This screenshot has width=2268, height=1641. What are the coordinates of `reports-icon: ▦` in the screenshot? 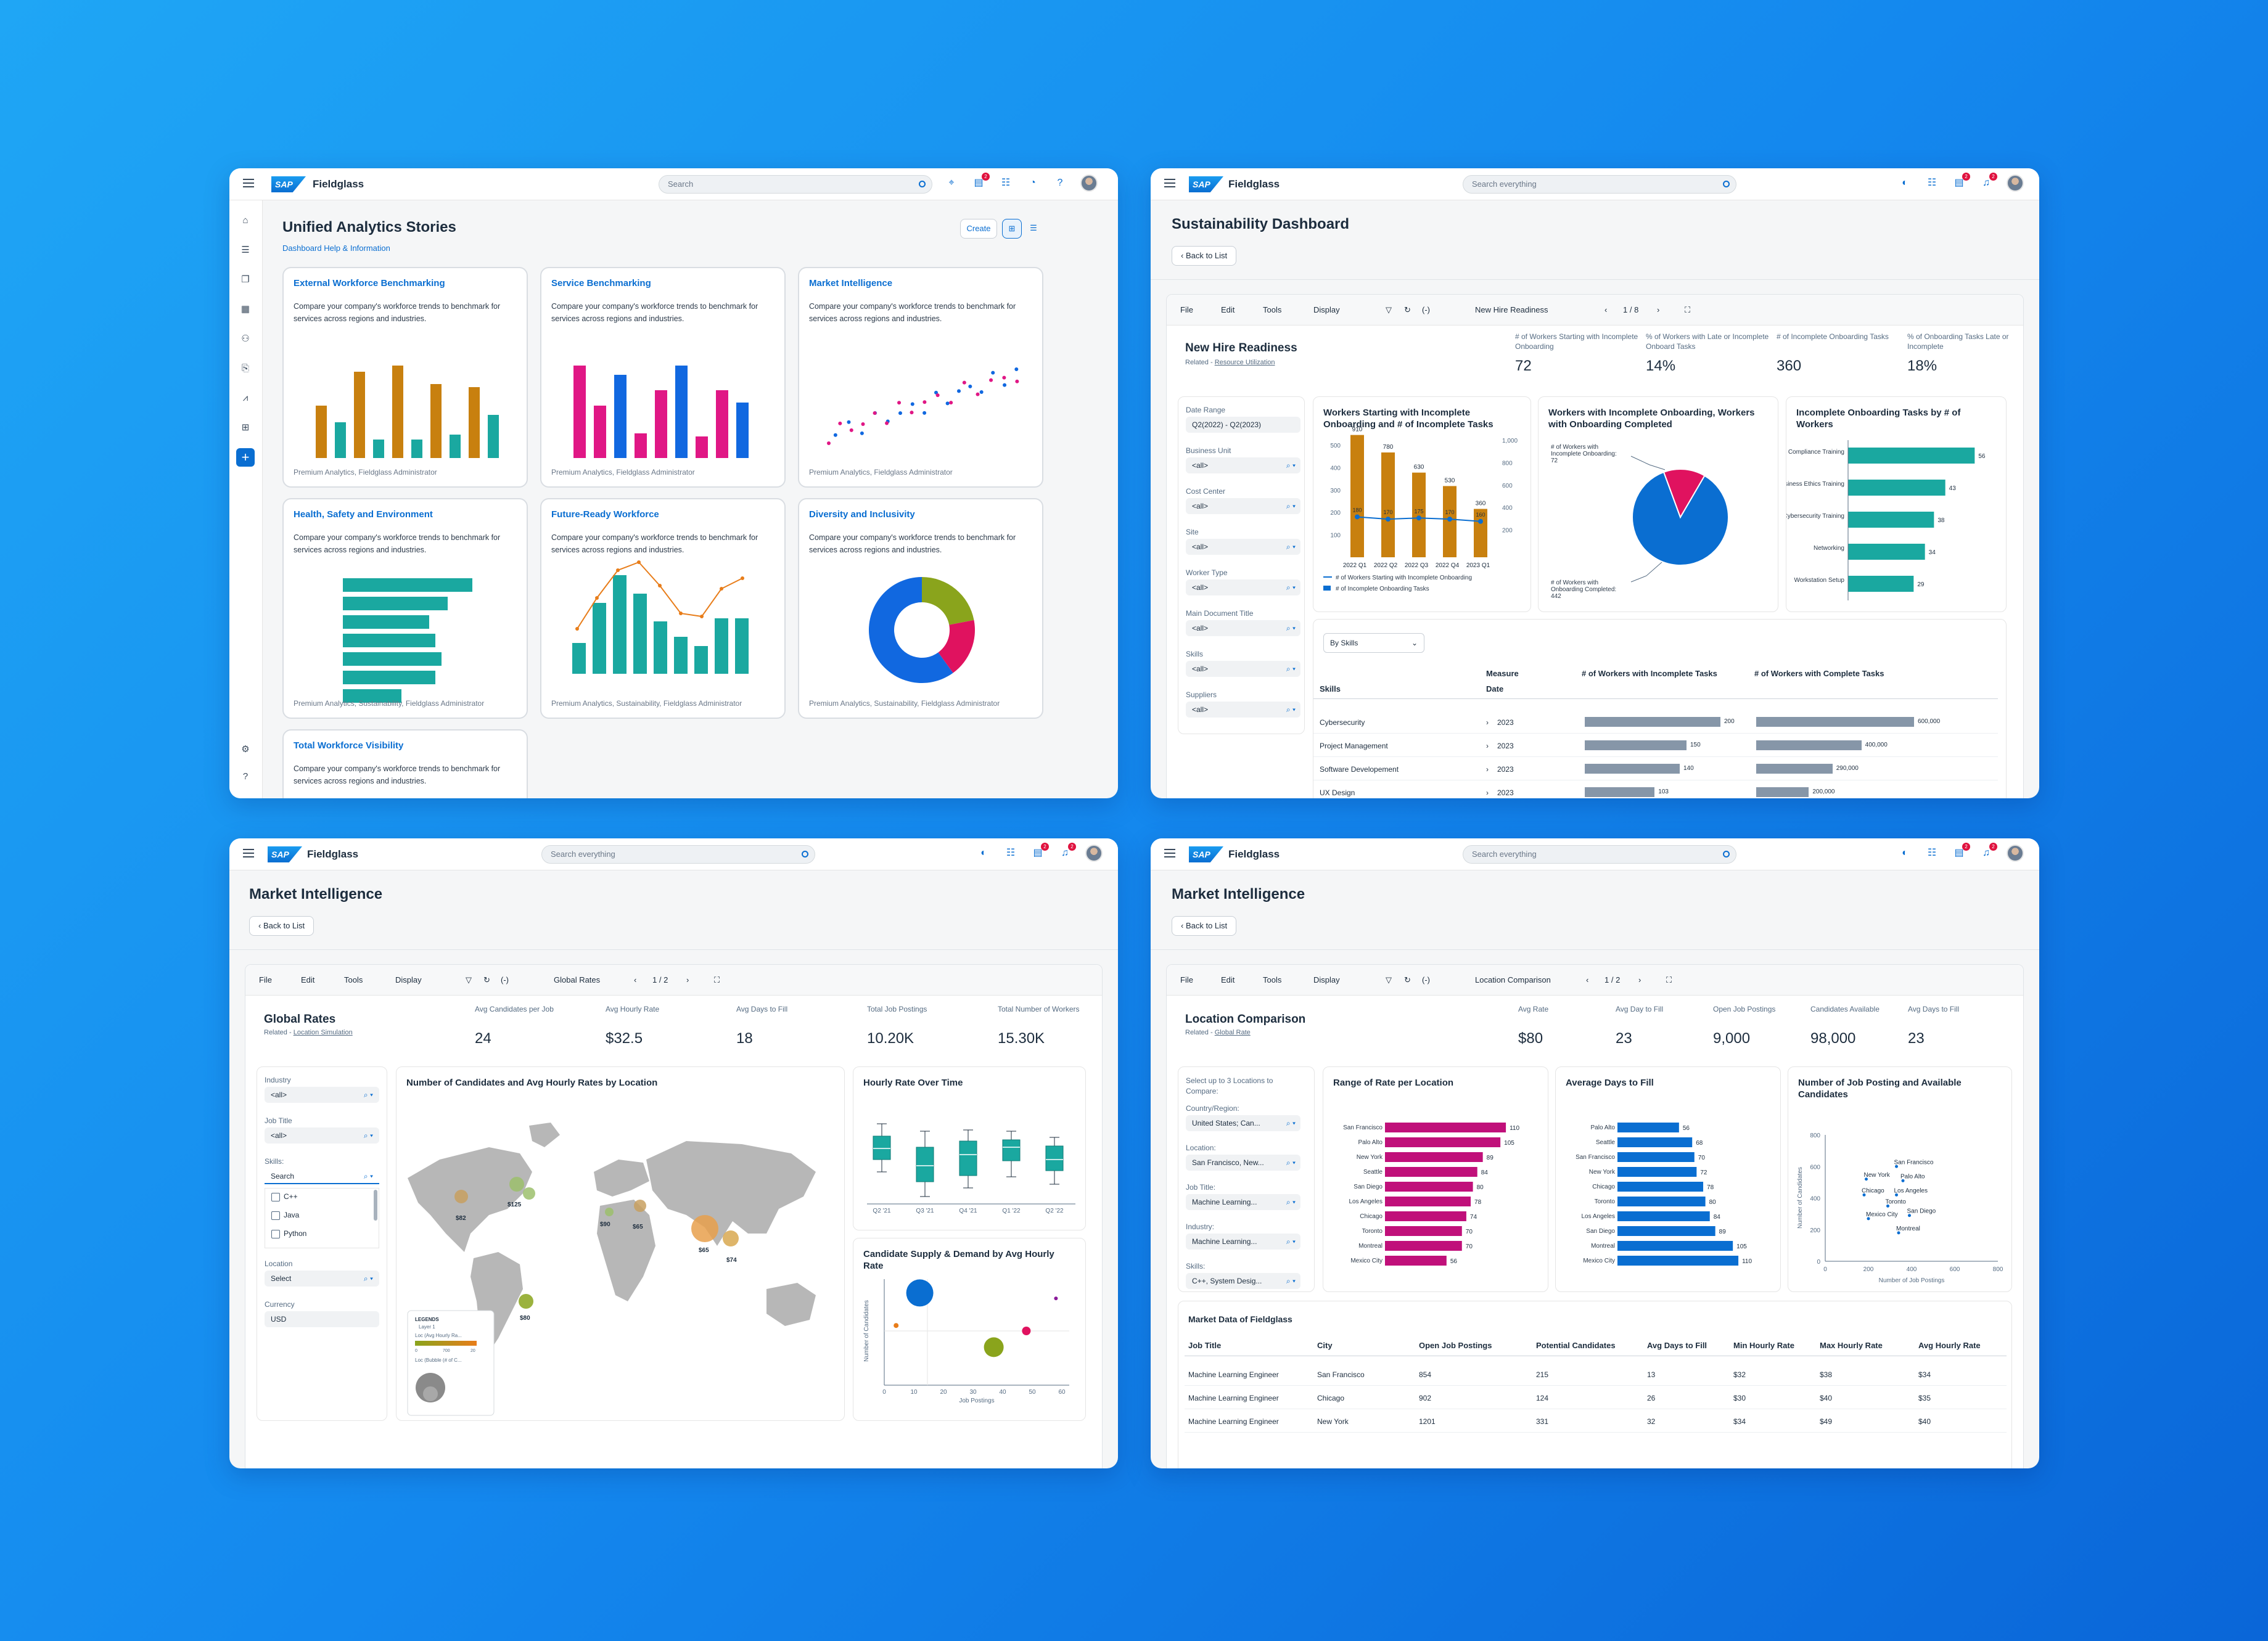 It's located at (245, 309).